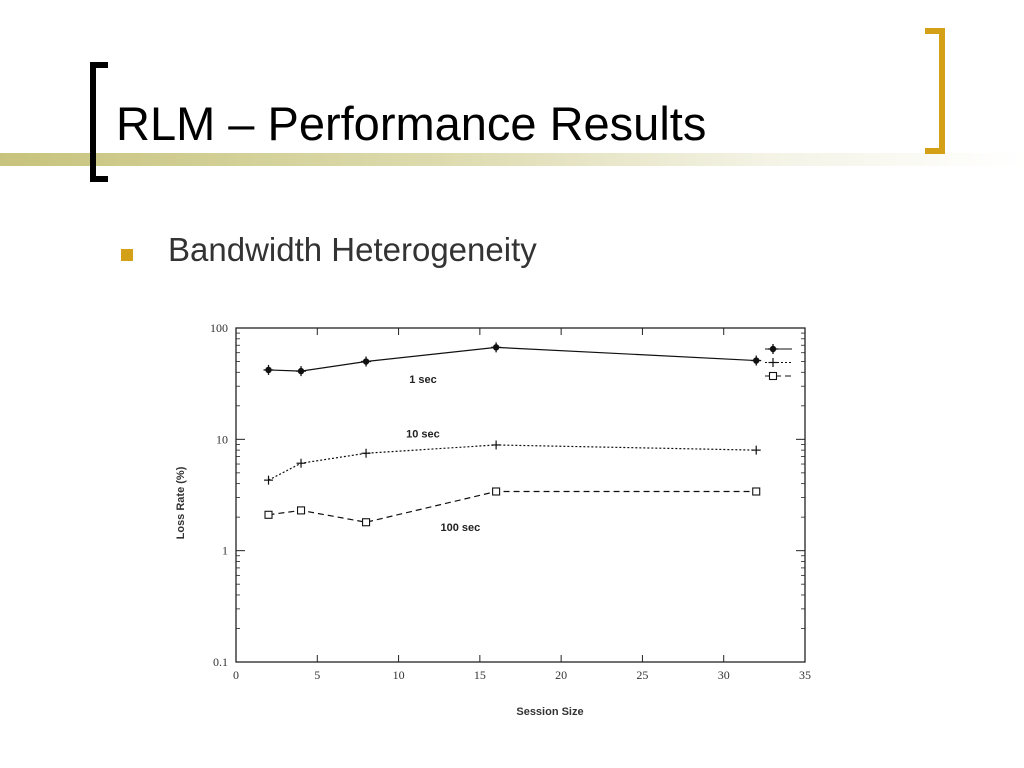  I want to click on y-tick-label: 1, so click(225, 551).